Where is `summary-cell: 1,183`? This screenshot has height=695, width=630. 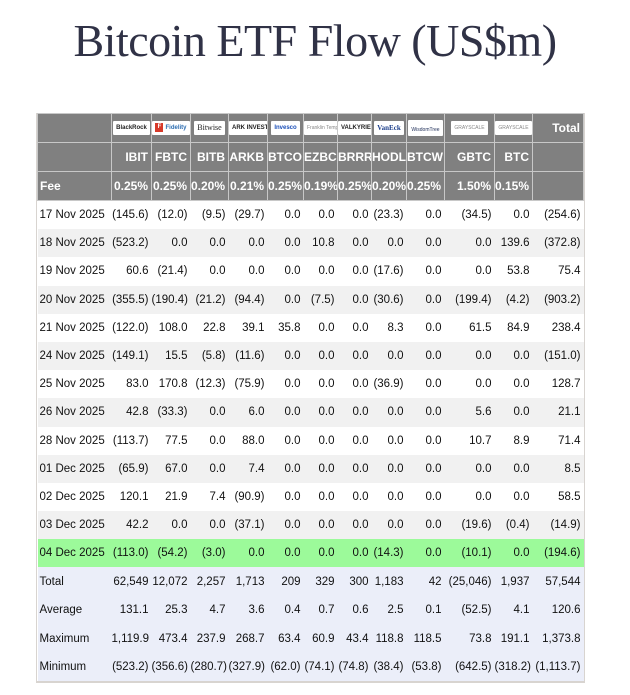
summary-cell: 1,183 is located at coordinates (389, 581).